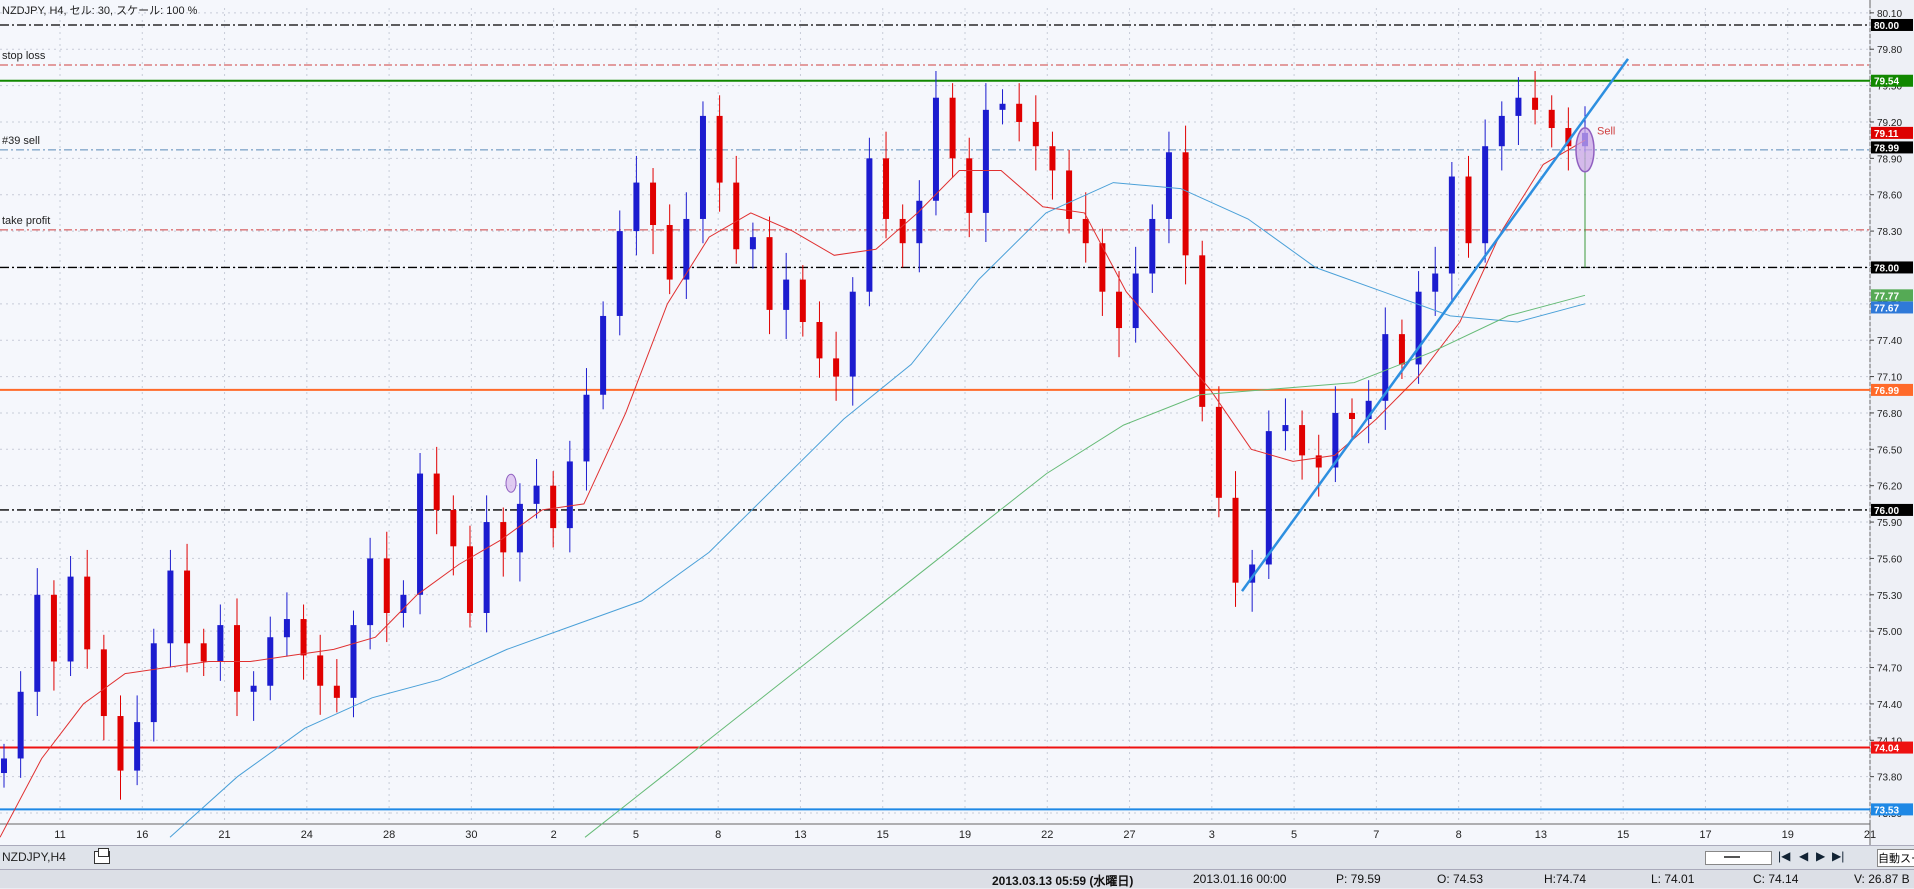 This screenshot has width=1914, height=889. I want to click on auto-zoom-button: 自動スーム, so click(1895, 858).